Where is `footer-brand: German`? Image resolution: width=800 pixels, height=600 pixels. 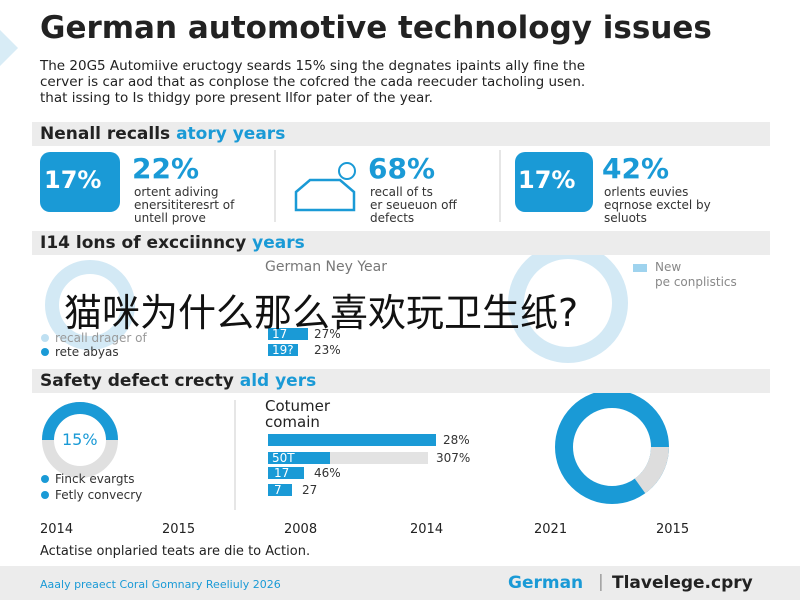 footer-brand: German is located at coordinates (546, 583).